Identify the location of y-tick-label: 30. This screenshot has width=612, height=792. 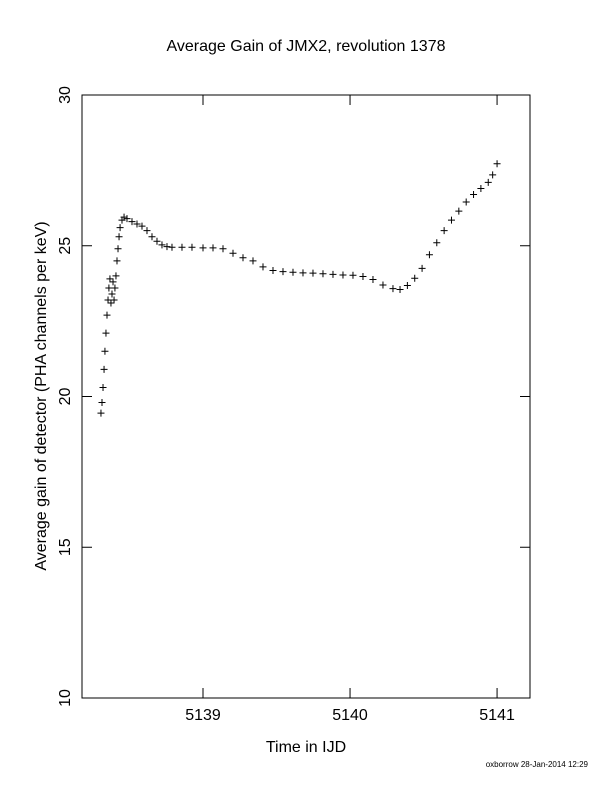
(65, 95).